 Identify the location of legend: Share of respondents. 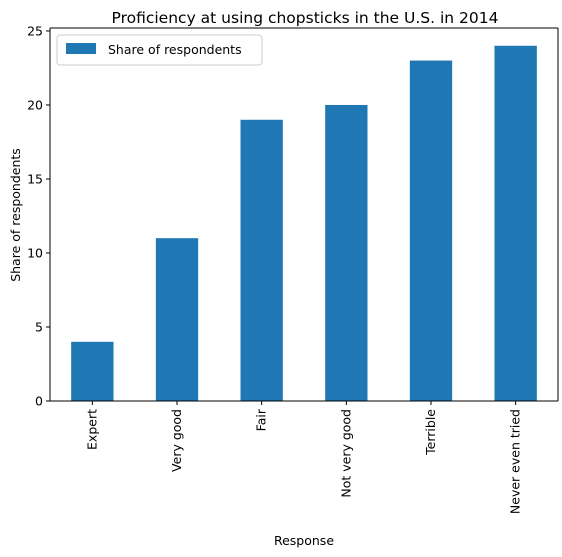
(159, 50).